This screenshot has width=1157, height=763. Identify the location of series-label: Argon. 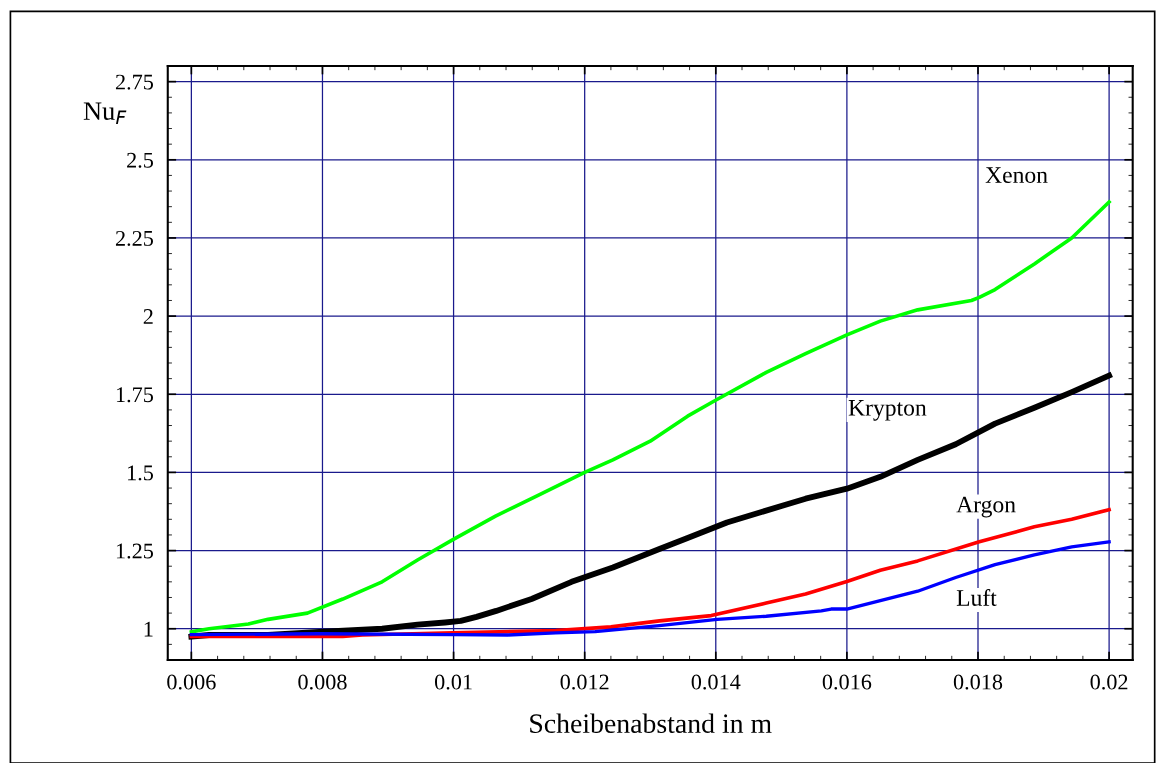
(986, 507).